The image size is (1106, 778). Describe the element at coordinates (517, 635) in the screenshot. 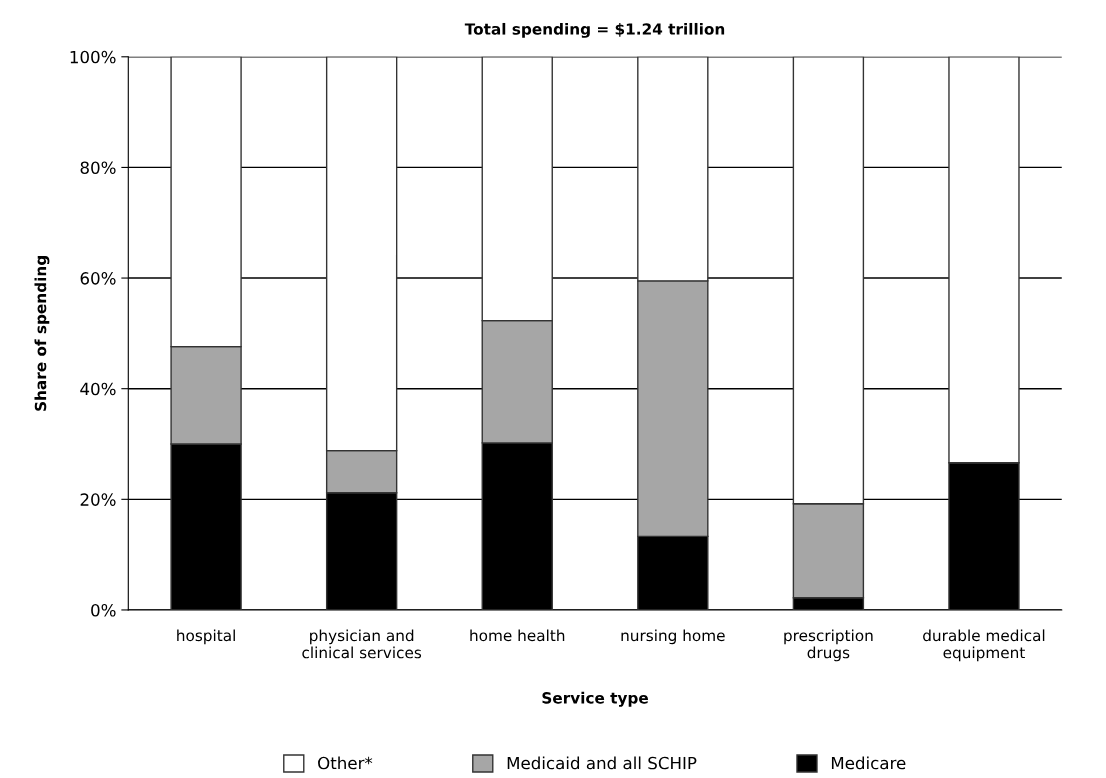

I see `x-tick-label: home health` at that location.